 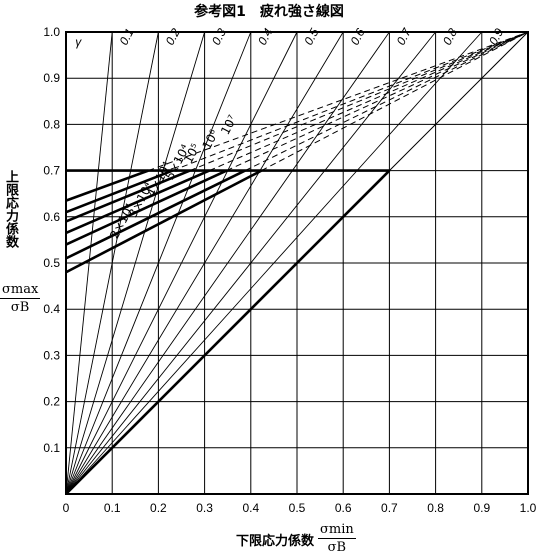 What do you see at coordinates (51, 78) in the screenshot?
I see `y-tick-label: 0.9` at bounding box center [51, 78].